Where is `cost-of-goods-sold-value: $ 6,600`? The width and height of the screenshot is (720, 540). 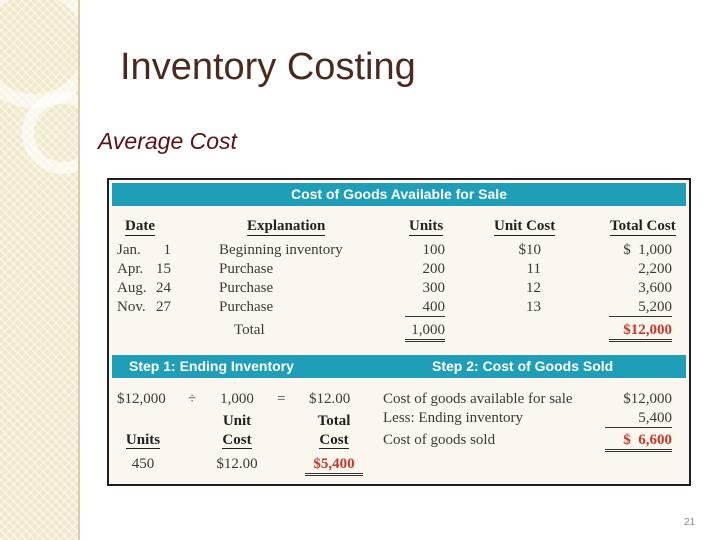
cost-of-goods-sold-value: $ 6,600 is located at coordinates (638, 441).